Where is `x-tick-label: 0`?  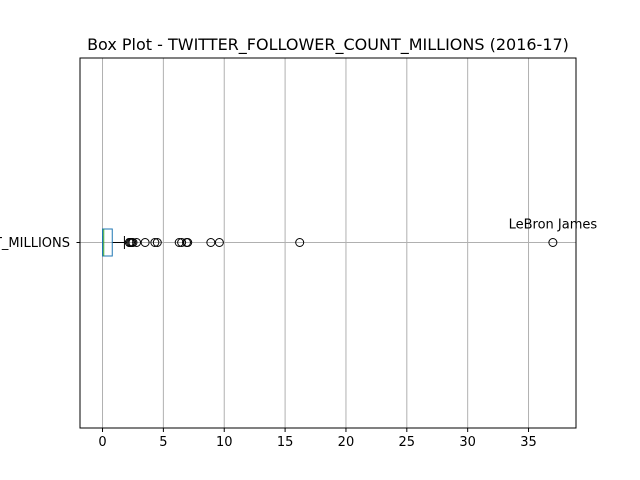 x-tick-label: 0 is located at coordinates (102, 442).